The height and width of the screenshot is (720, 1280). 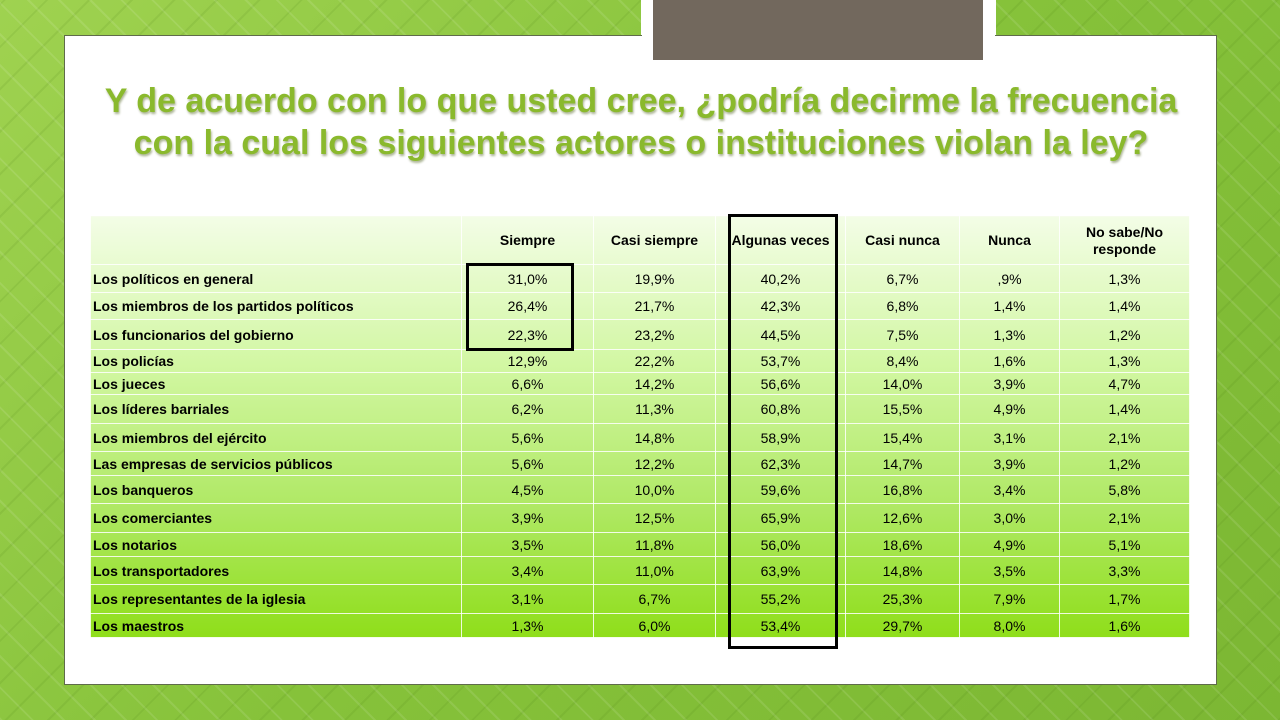 I want to click on row-label: Los miembros de los partidos políticos, so click(x=276, y=306).